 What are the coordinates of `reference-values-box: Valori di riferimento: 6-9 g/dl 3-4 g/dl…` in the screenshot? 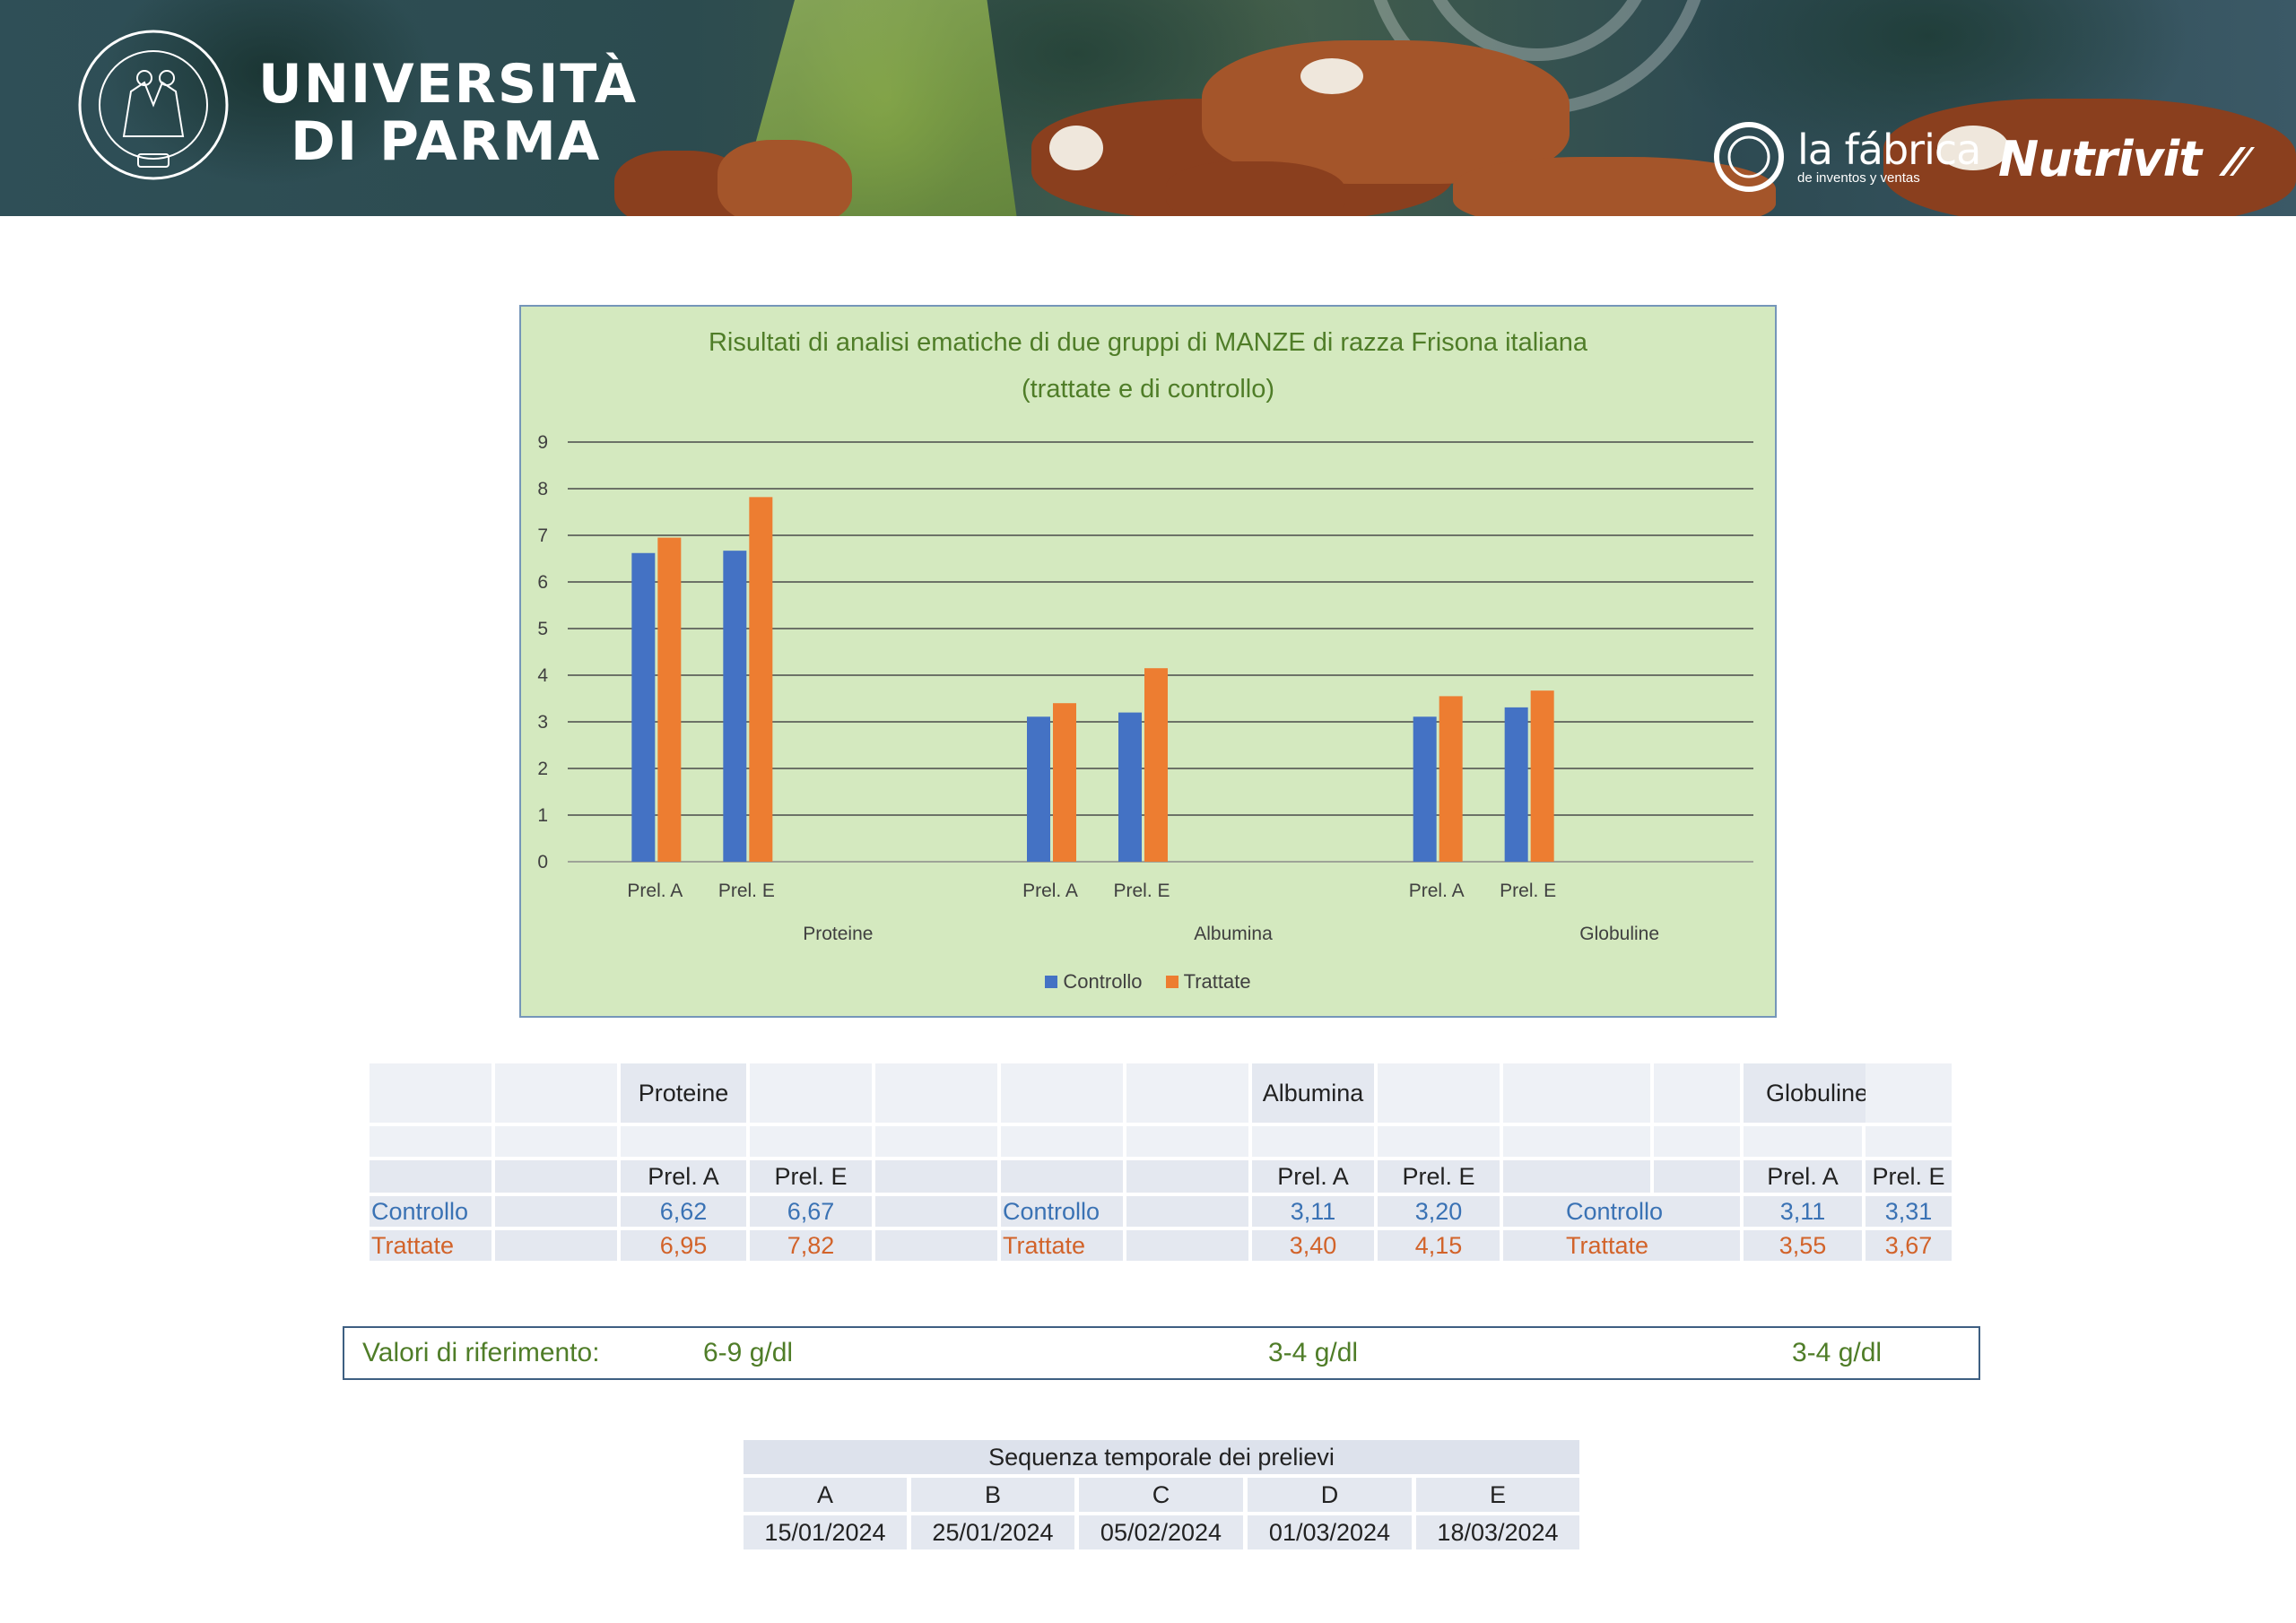 It's located at (1161, 1353).